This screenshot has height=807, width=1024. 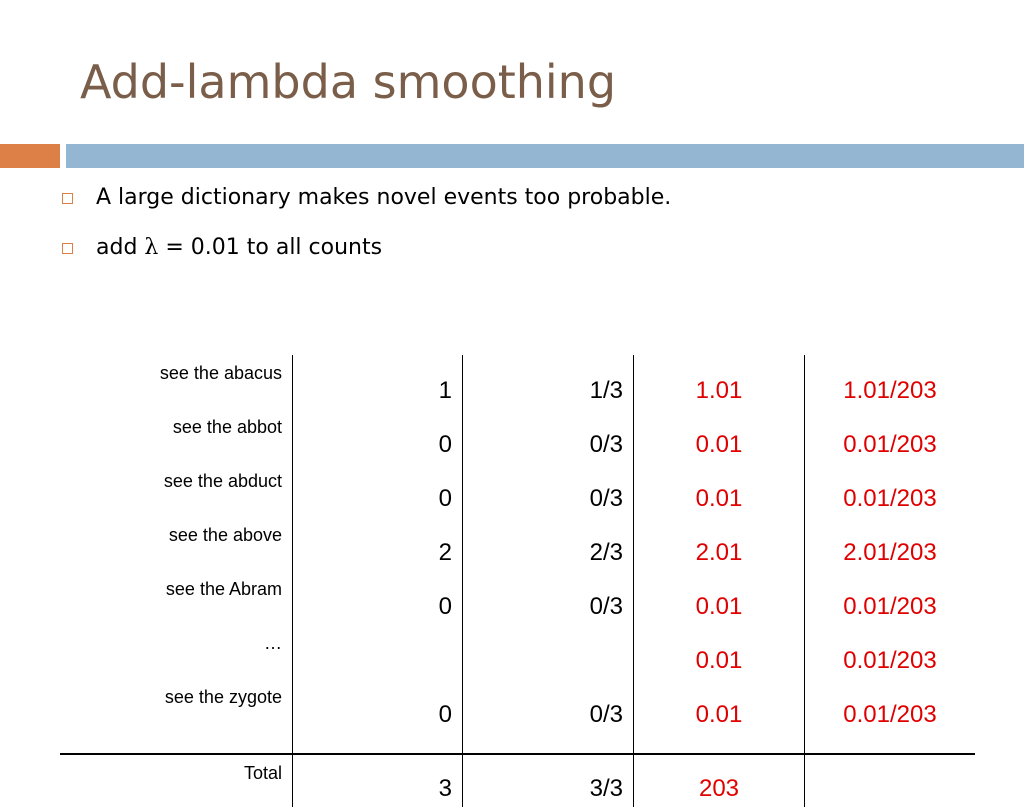 What do you see at coordinates (545, 156) in the screenshot?
I see `accent-bar-blue` at bounding box center [545, 156].